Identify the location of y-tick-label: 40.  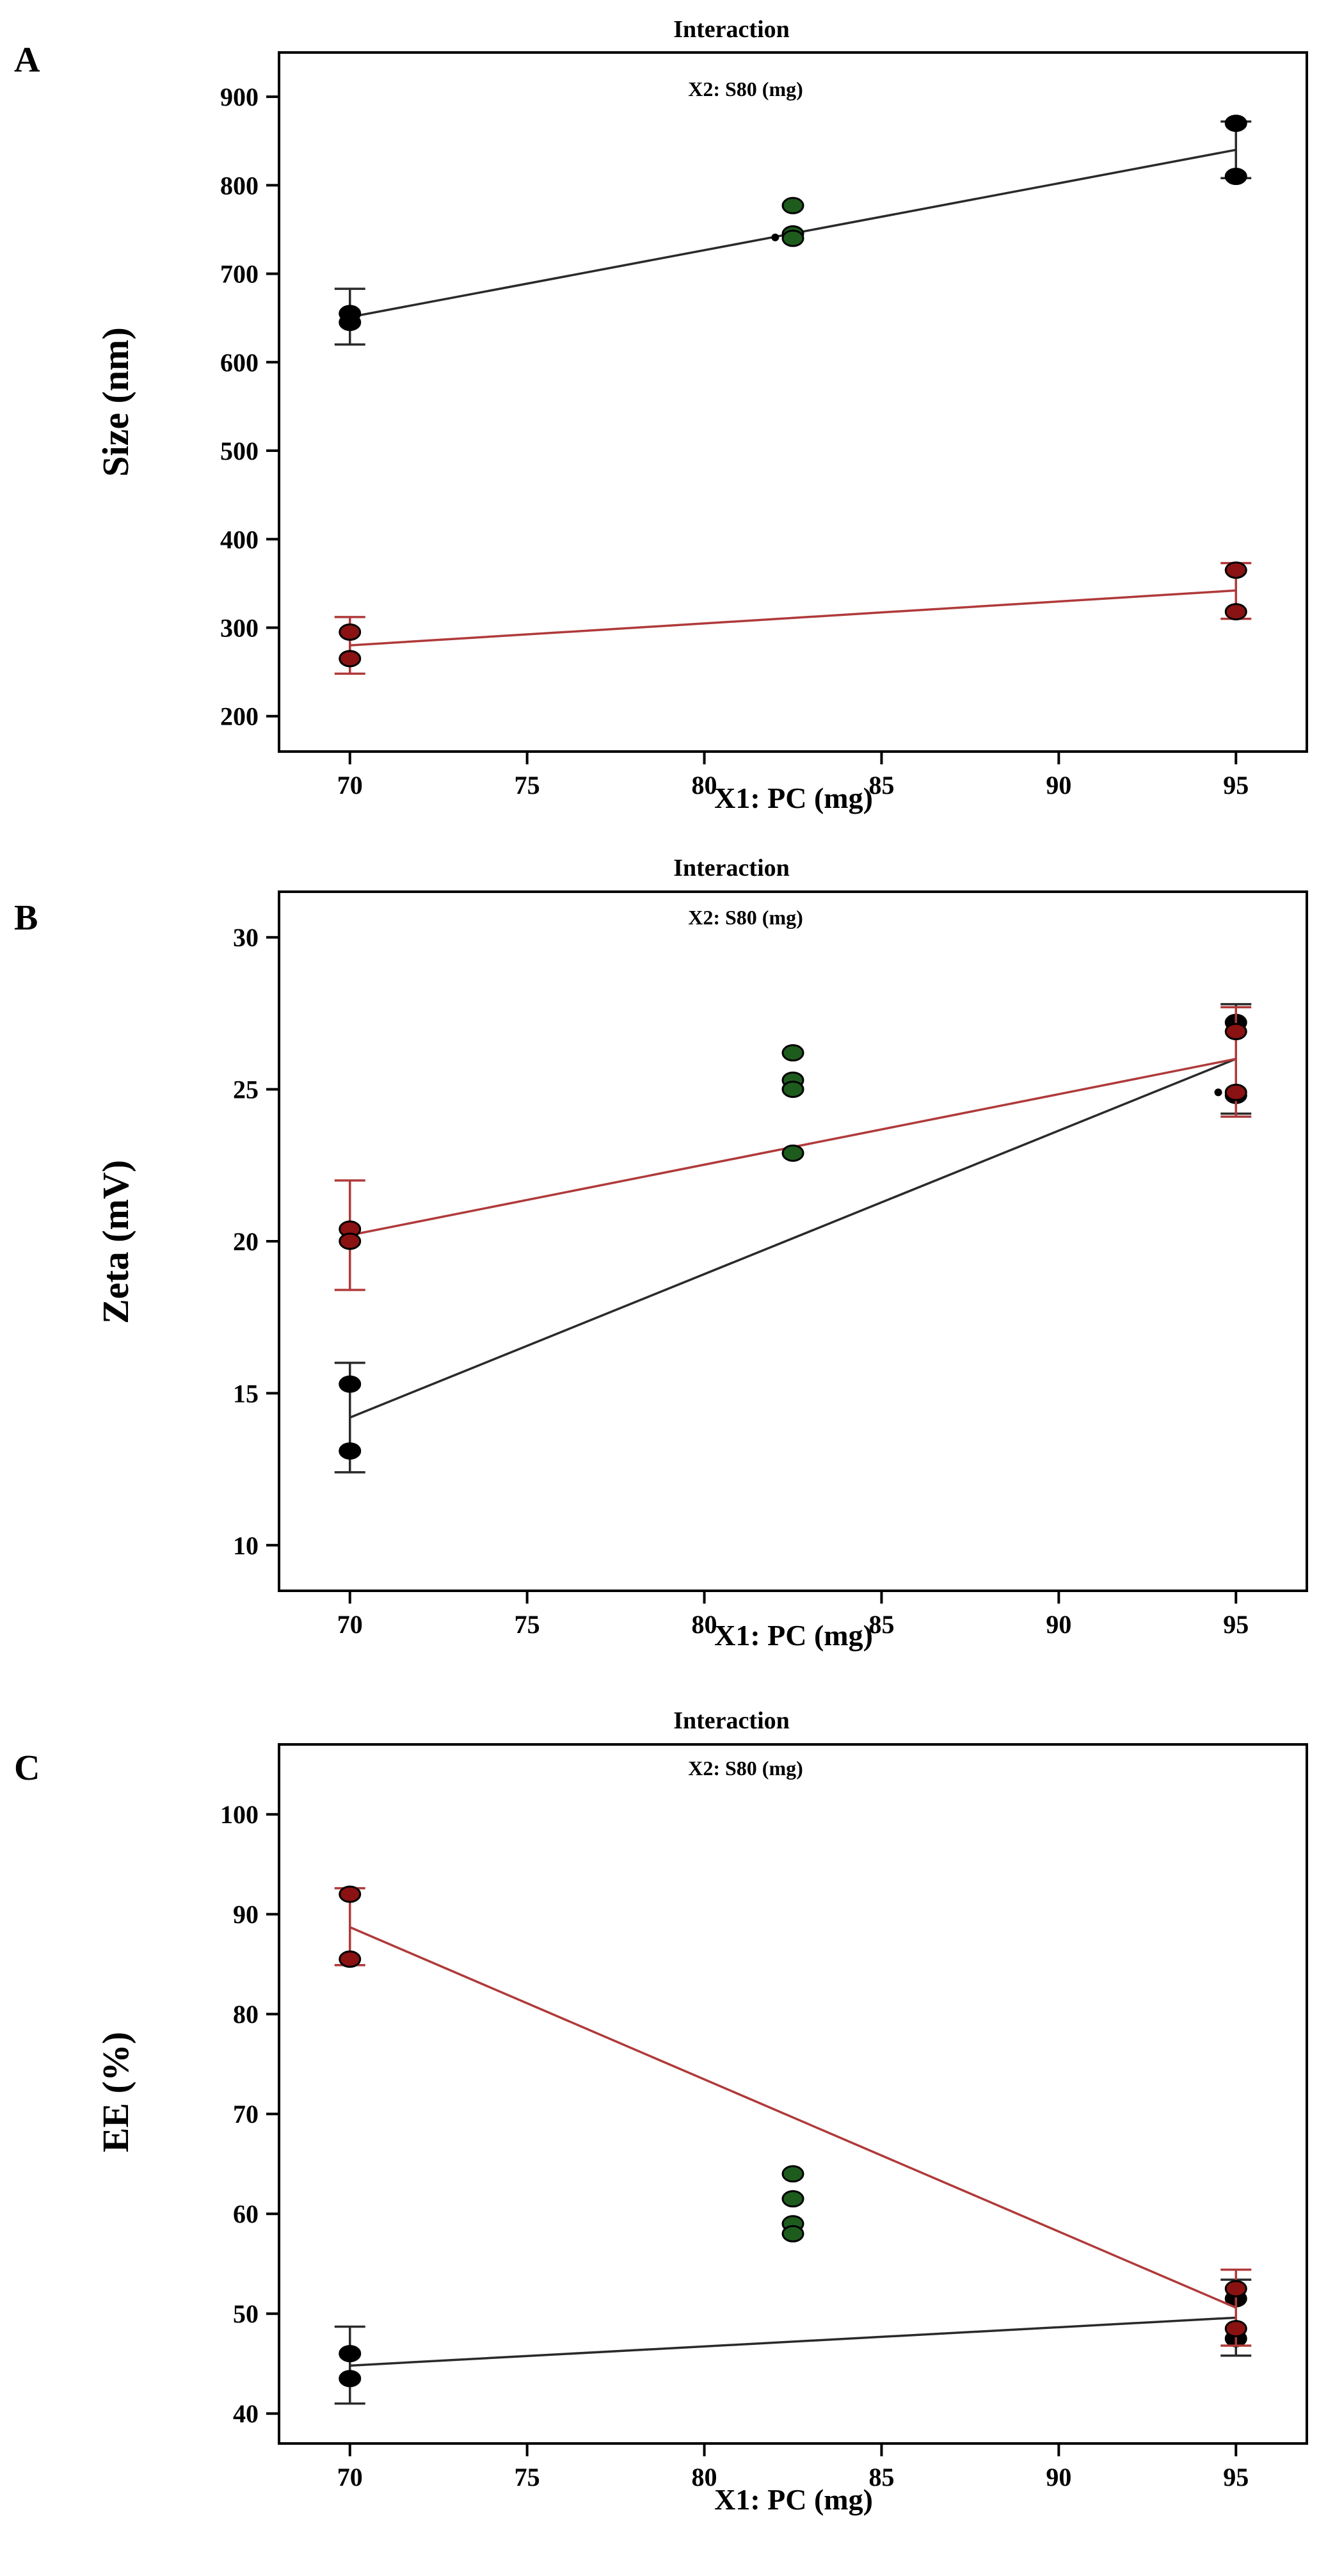
(246, 2413).